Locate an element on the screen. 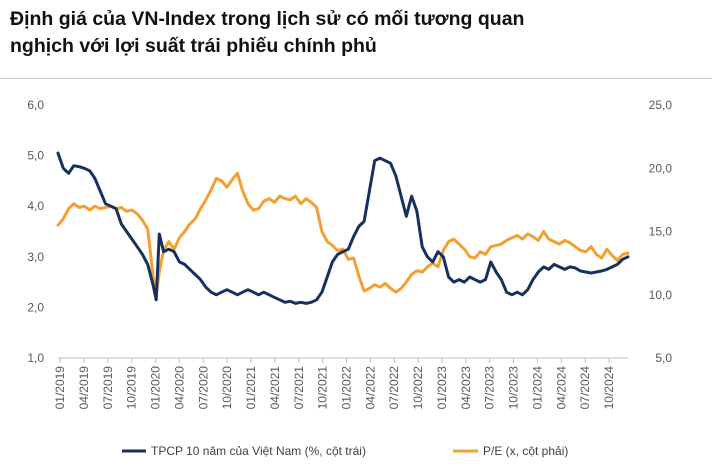 The width and height of the screenshot is (712, 465). x-tick-label: 04/2020 is located at coordinates (179, 388).